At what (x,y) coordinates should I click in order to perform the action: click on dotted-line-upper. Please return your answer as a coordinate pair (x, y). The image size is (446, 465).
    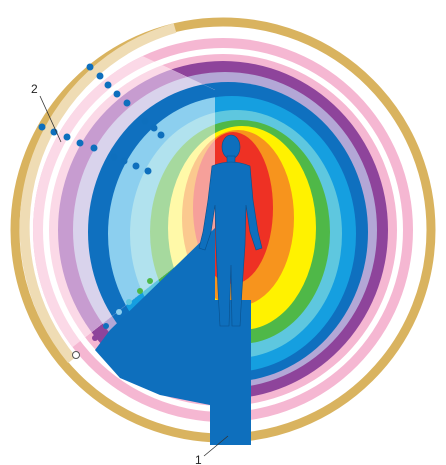
    Looking at the image, I should click on (125, 101).